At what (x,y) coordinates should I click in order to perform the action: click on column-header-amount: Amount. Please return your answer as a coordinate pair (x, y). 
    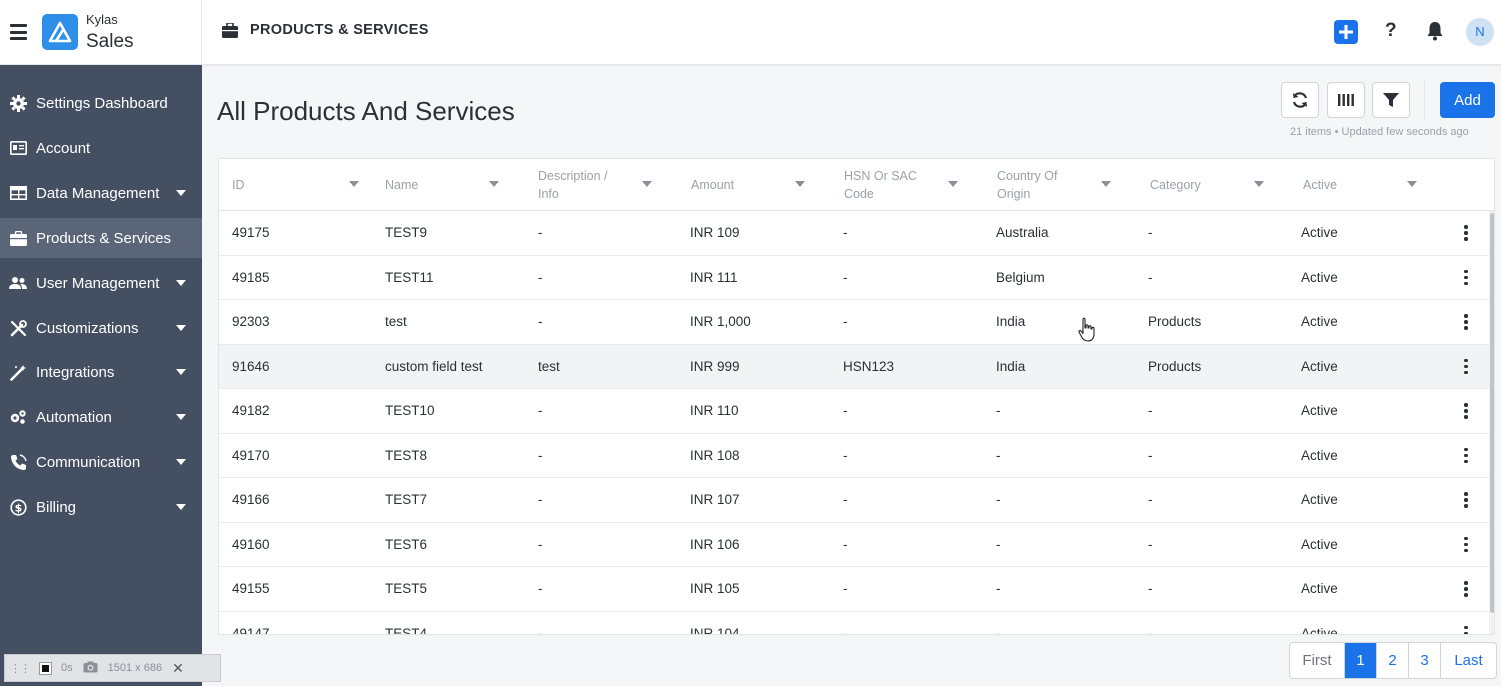
    Looking at the image, I should click on (748, 185).